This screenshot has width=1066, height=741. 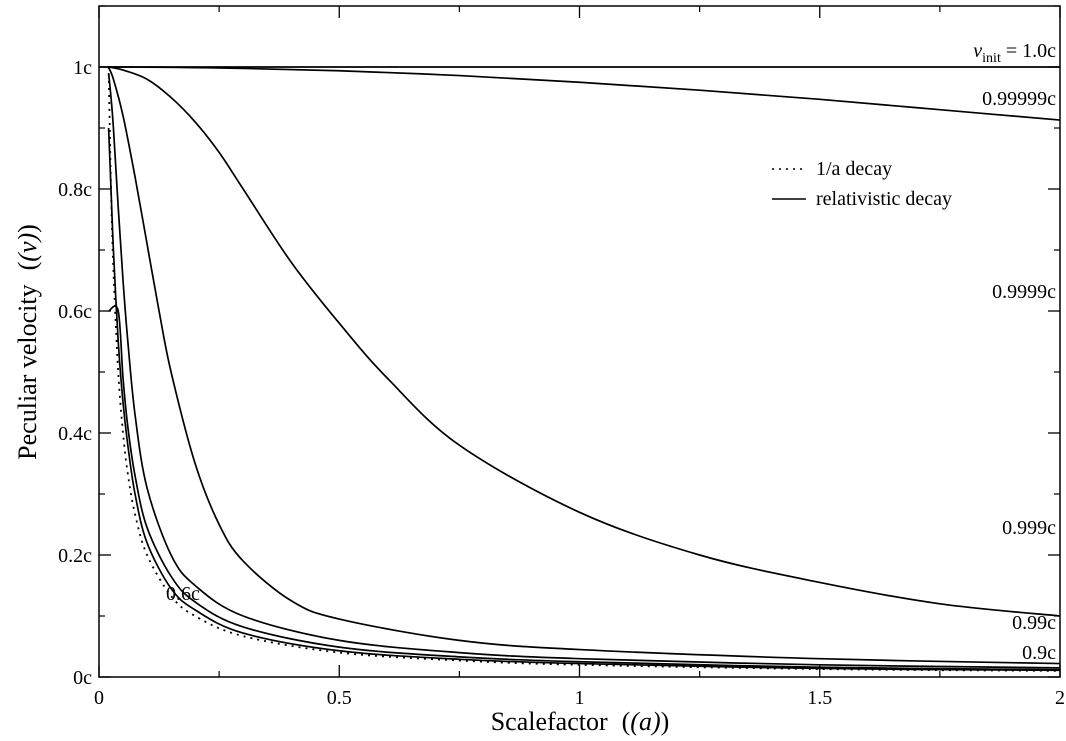 What do you see at coordinates (99, 698) in the screenshot?
I see `x-tick-label: 0` at bounding box center [99, 698].